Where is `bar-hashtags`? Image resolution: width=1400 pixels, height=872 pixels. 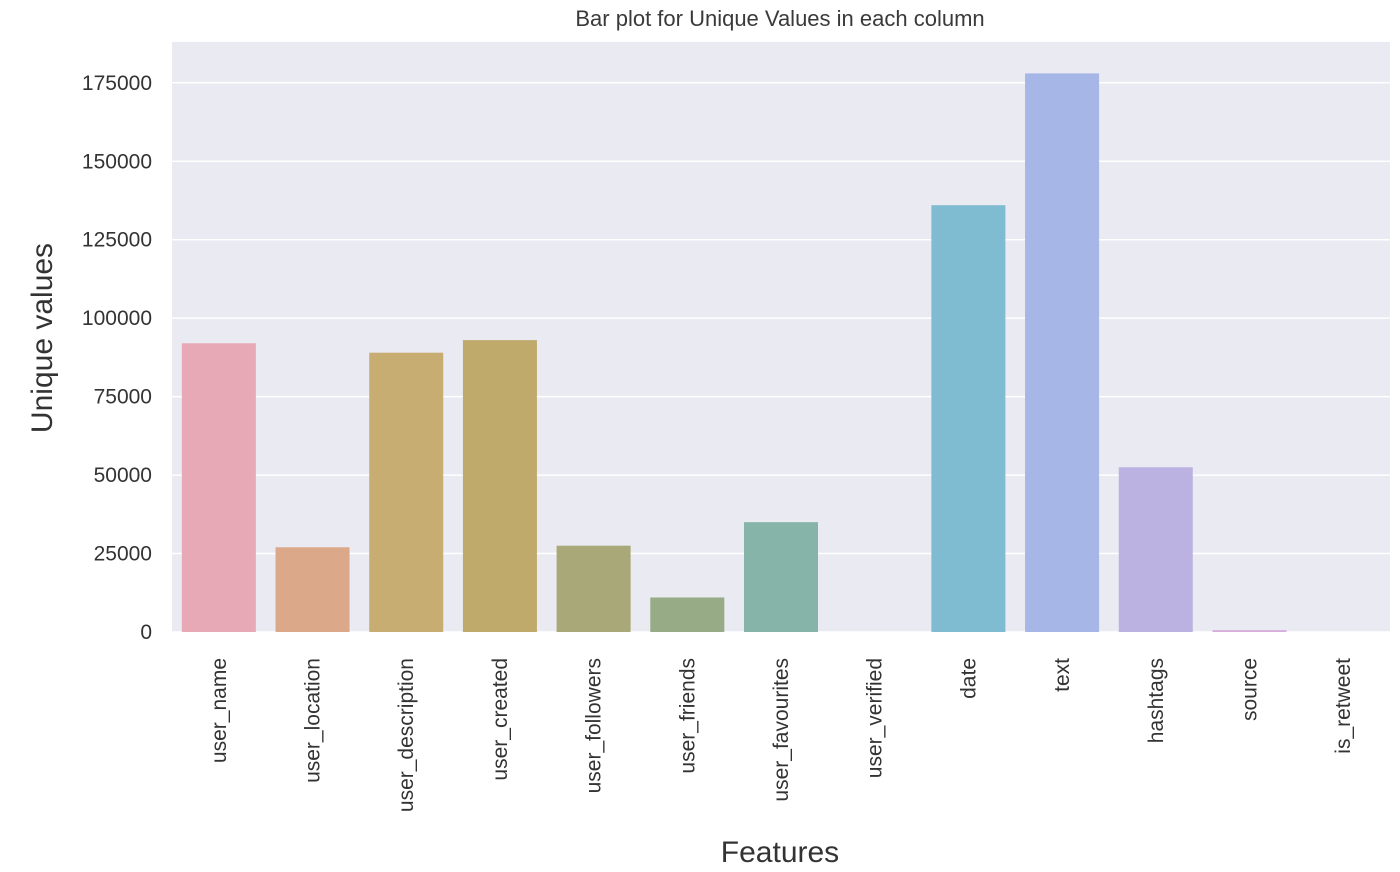
bar-hashtags is located at coordinates (1155, 549).